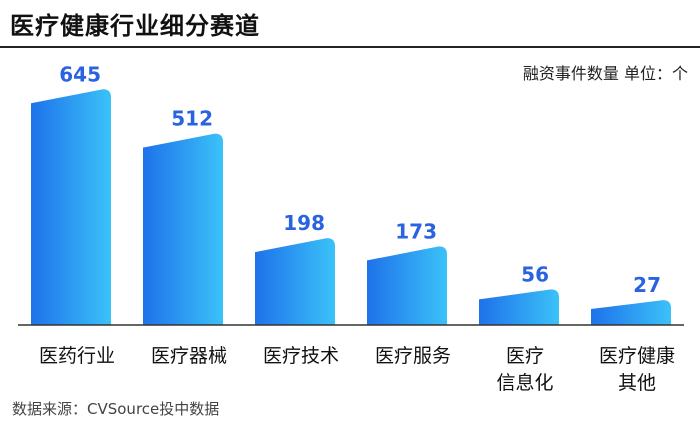 Image resolution: width=700 pixels, height=429 pixels. What do you see at coordinates (304, 223) in the screenshot?
I see `bar-value-label: 198` at bounding box center [304, 223].